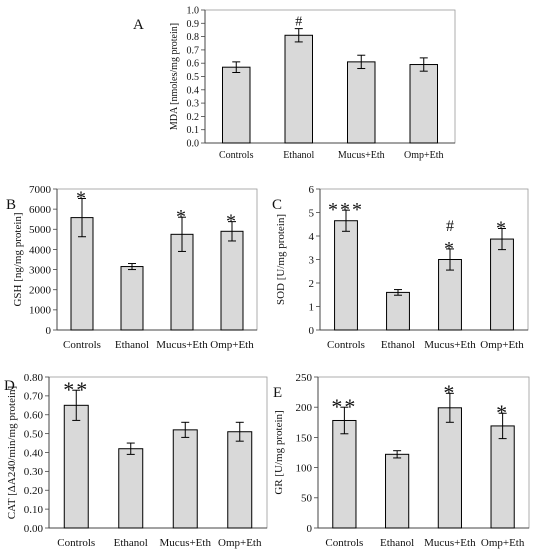 Image resolution: width=539 pixels, height=550 pixels. I want to click on y-tick-label: 0.7, so click(193, 50).